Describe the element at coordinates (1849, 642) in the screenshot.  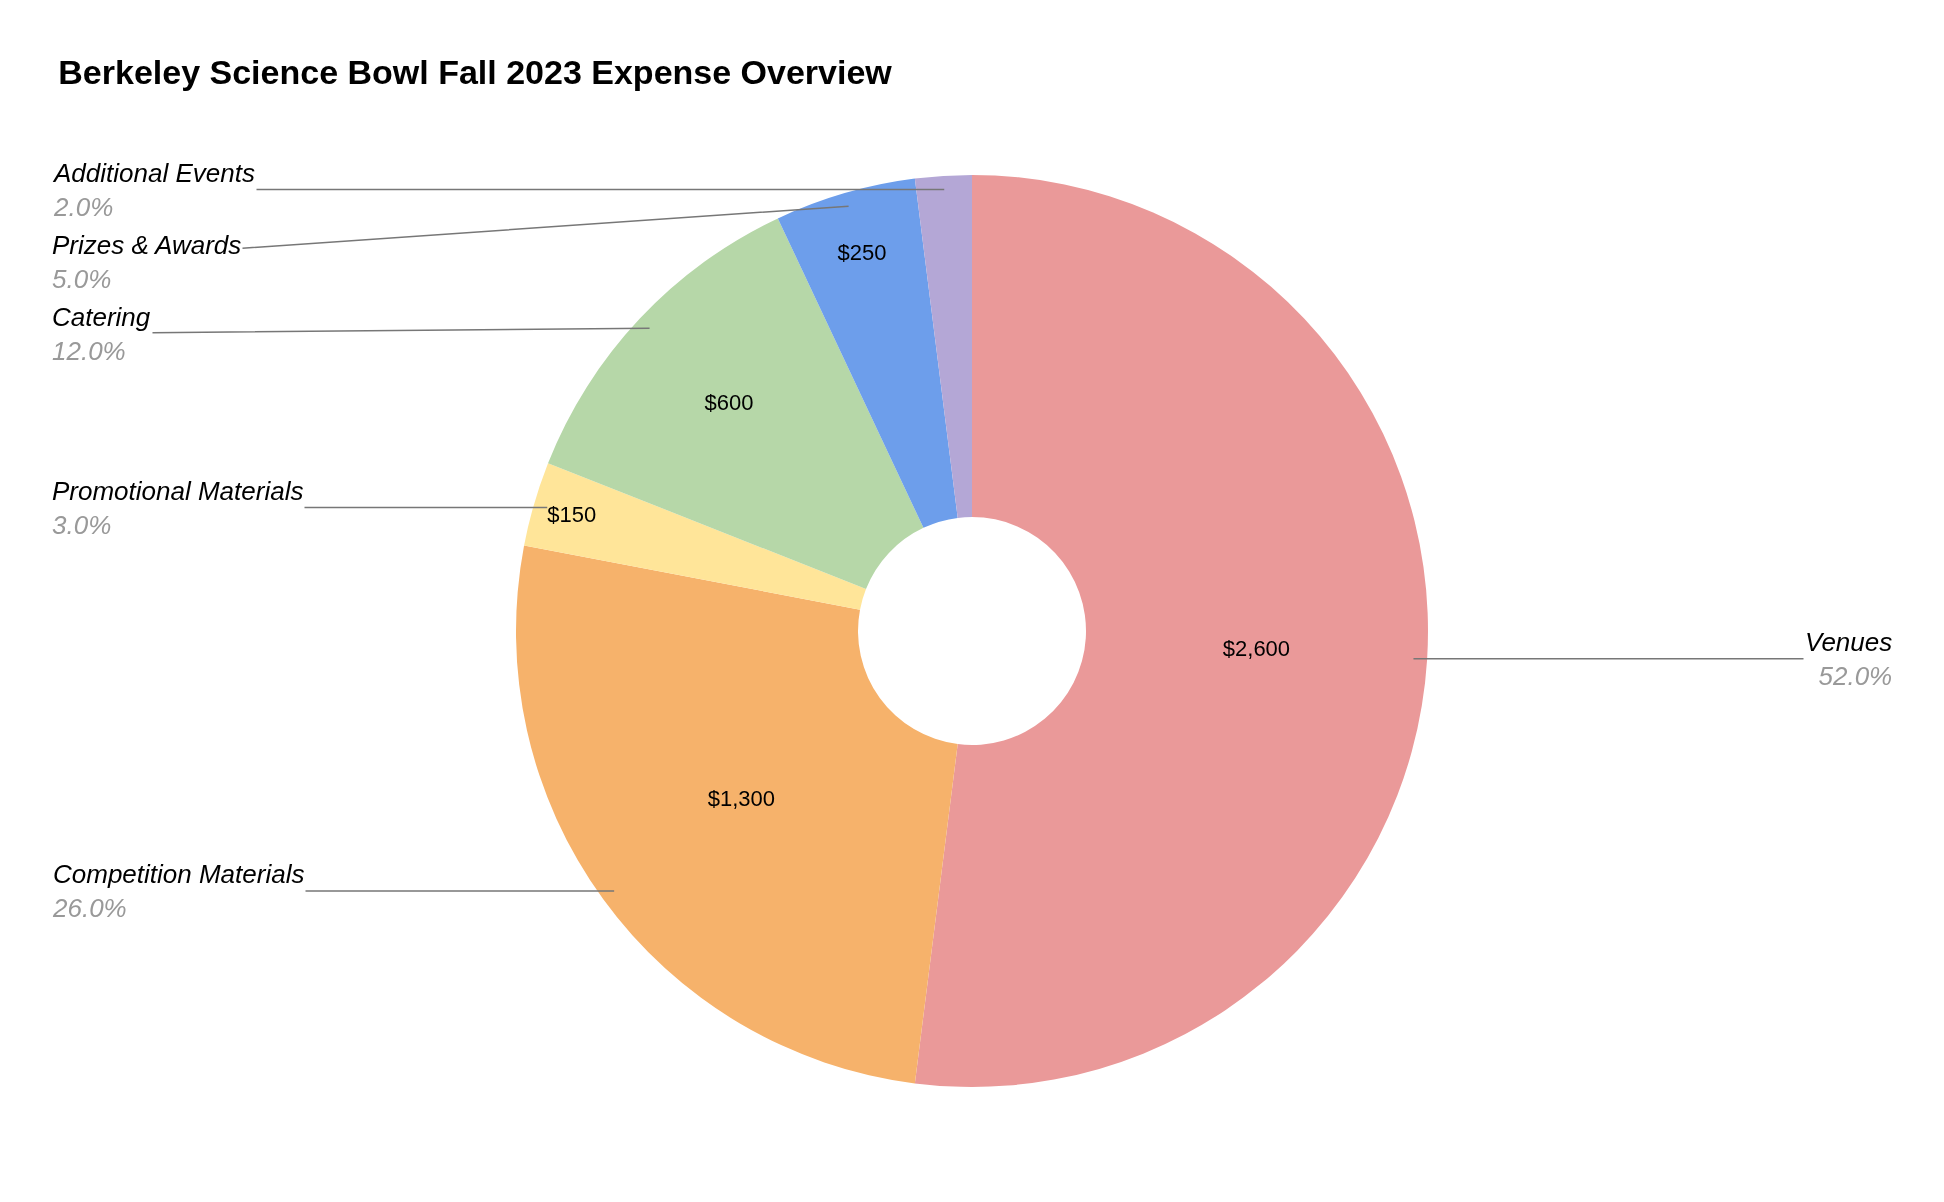
I see `slice-label: Venues` at that location.